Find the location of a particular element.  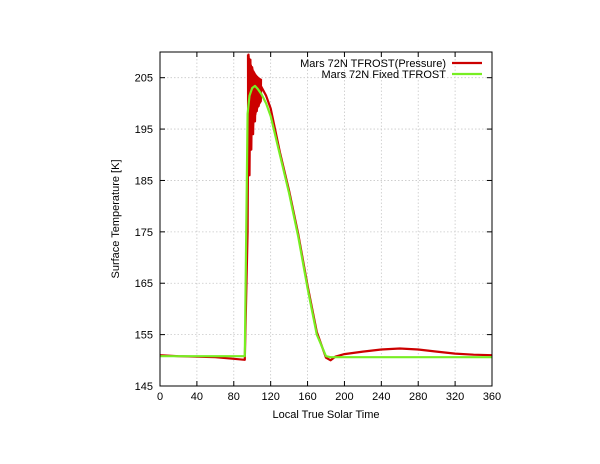

x-tick-label: 240 is located at coordinates (381, 397).